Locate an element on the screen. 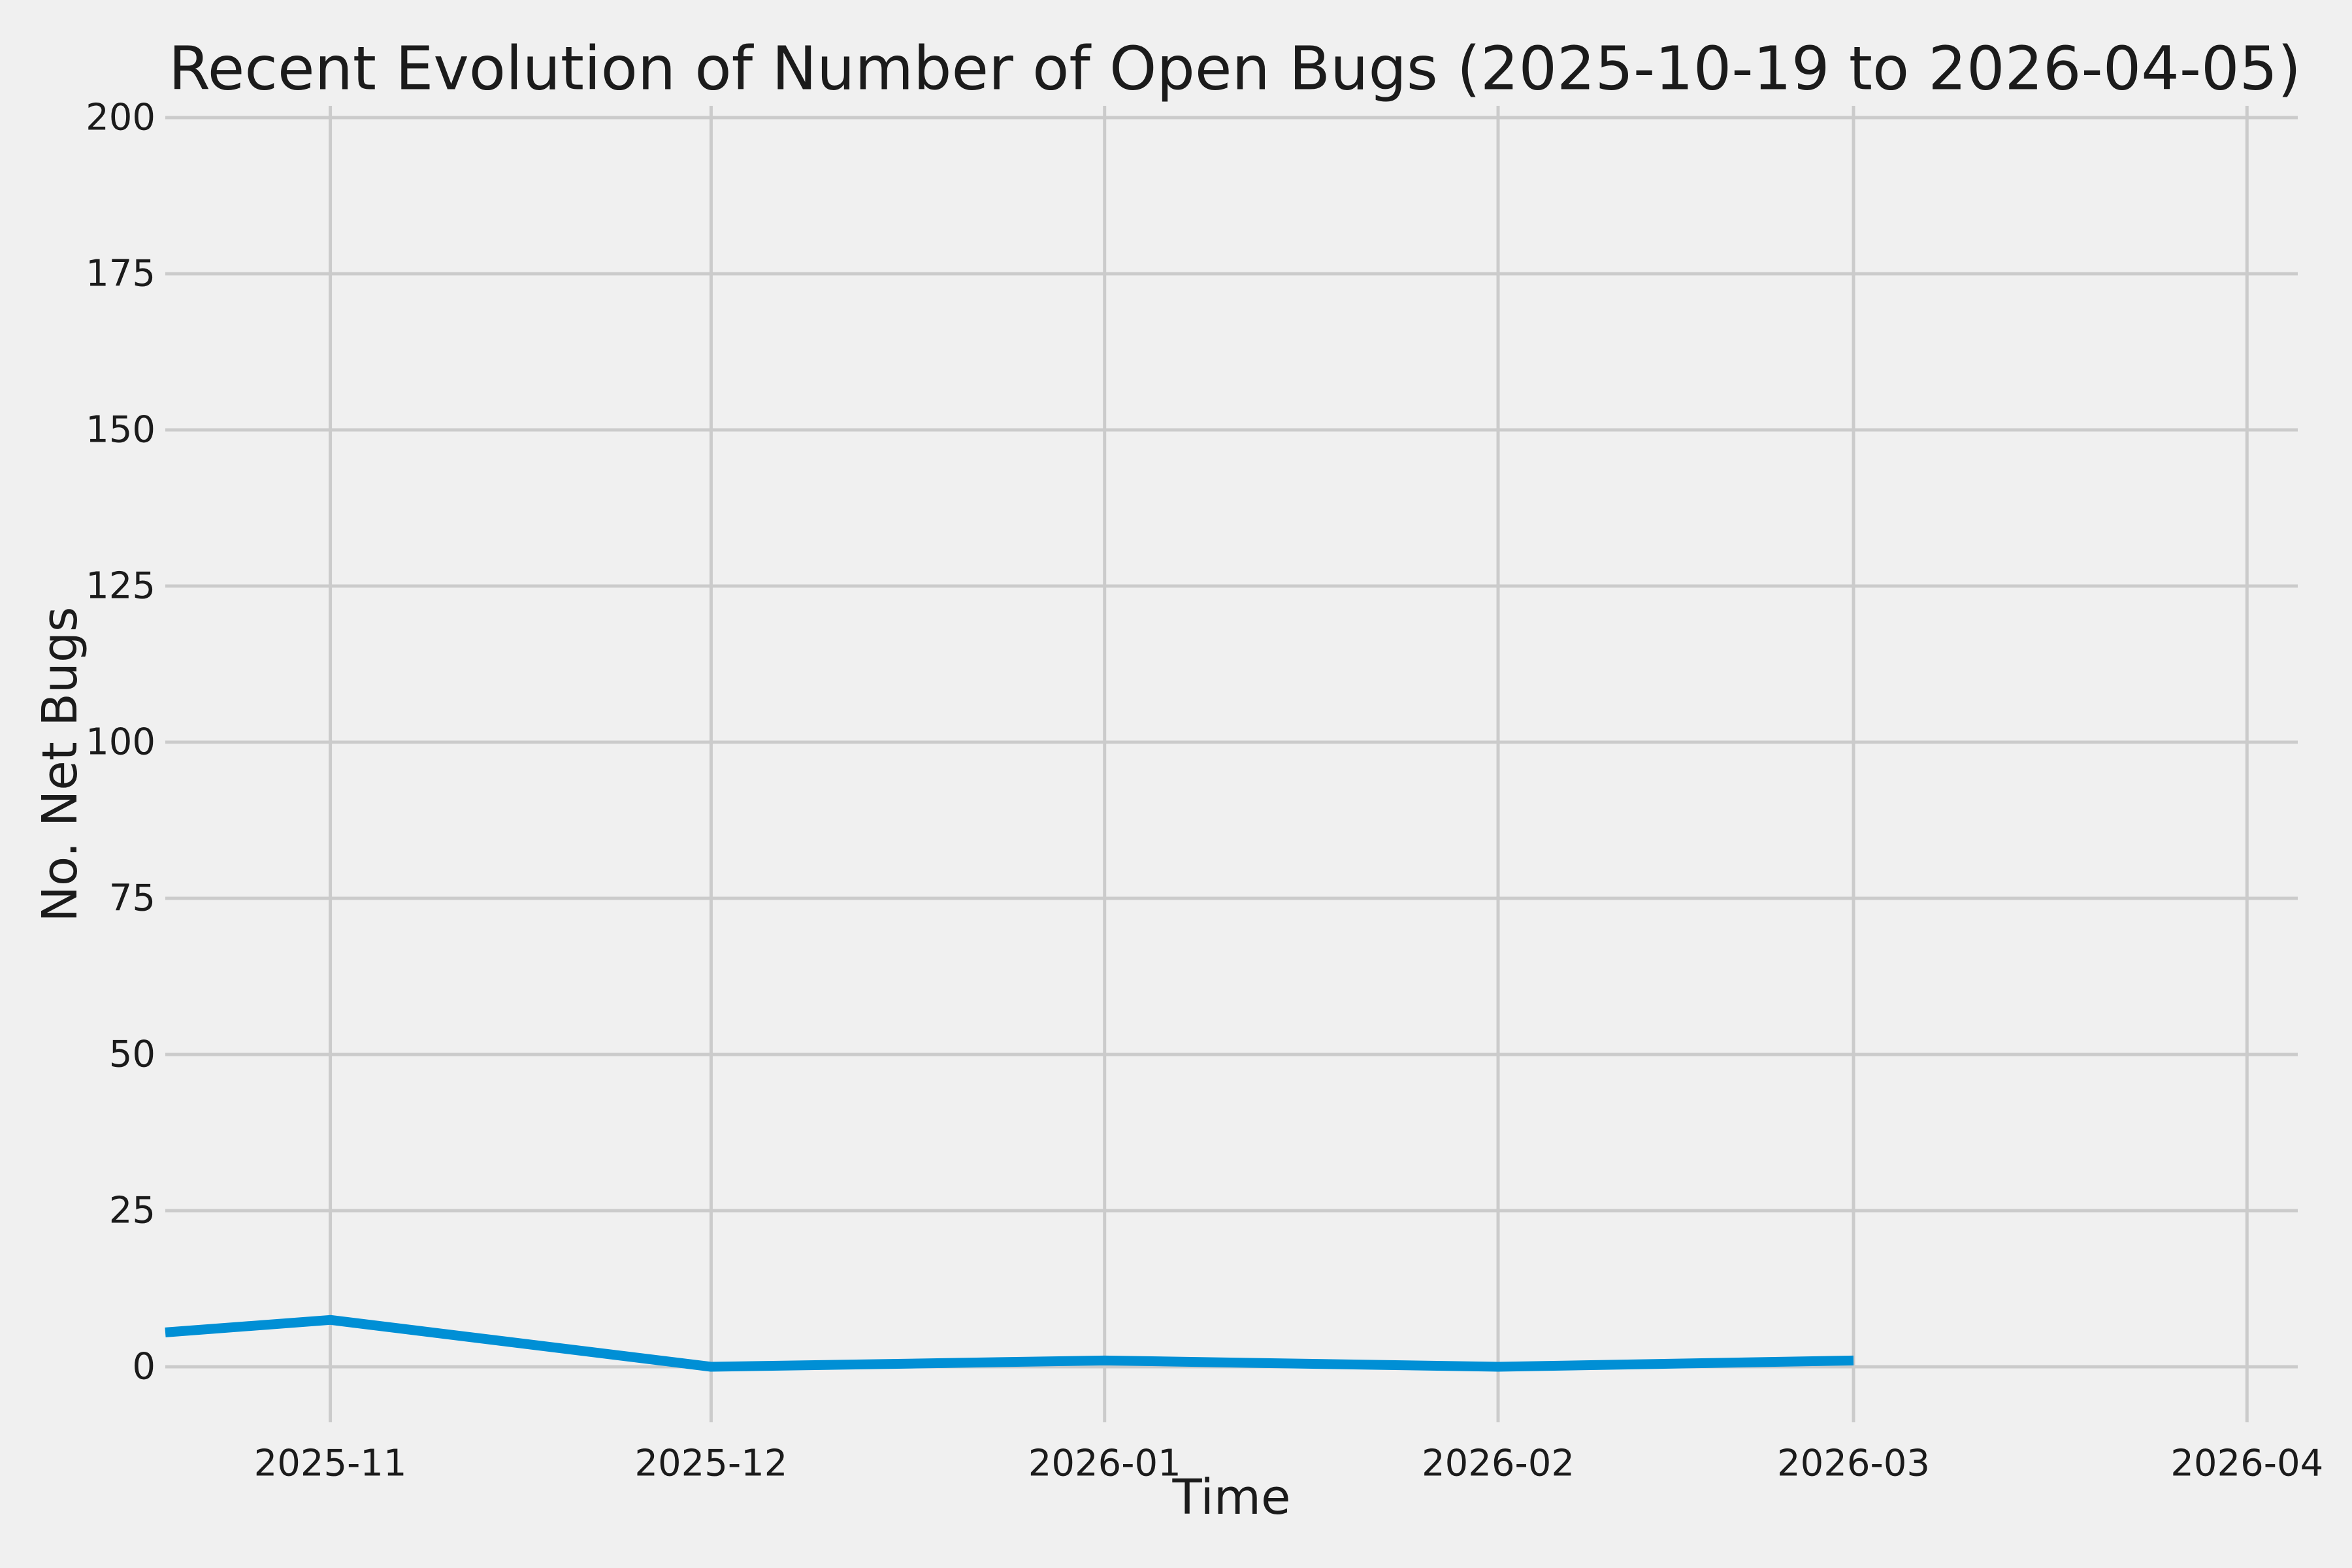 The height and width of the screenshot is (1568, 2352). y-tick-label: 100 is located at coordinates (120, 742).